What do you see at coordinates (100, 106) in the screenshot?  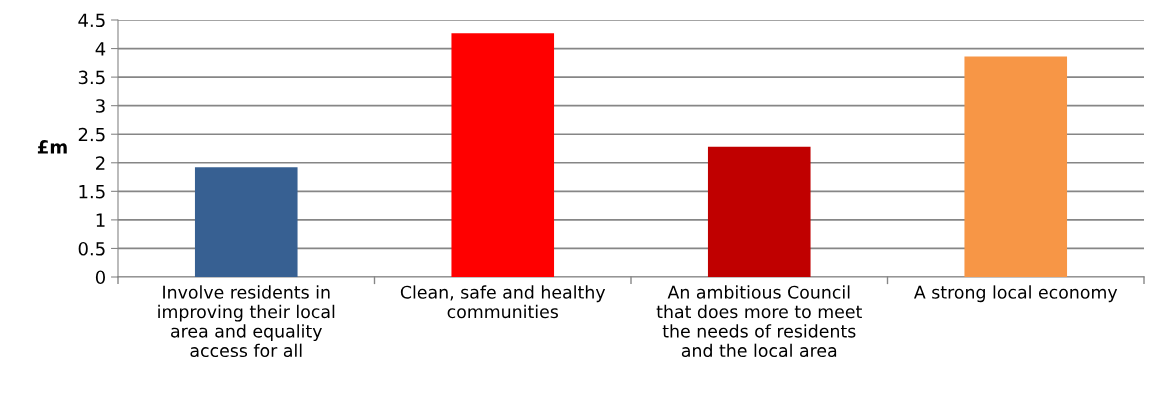 I see `y-tick-label: 3` at bounding box center [100, 106].